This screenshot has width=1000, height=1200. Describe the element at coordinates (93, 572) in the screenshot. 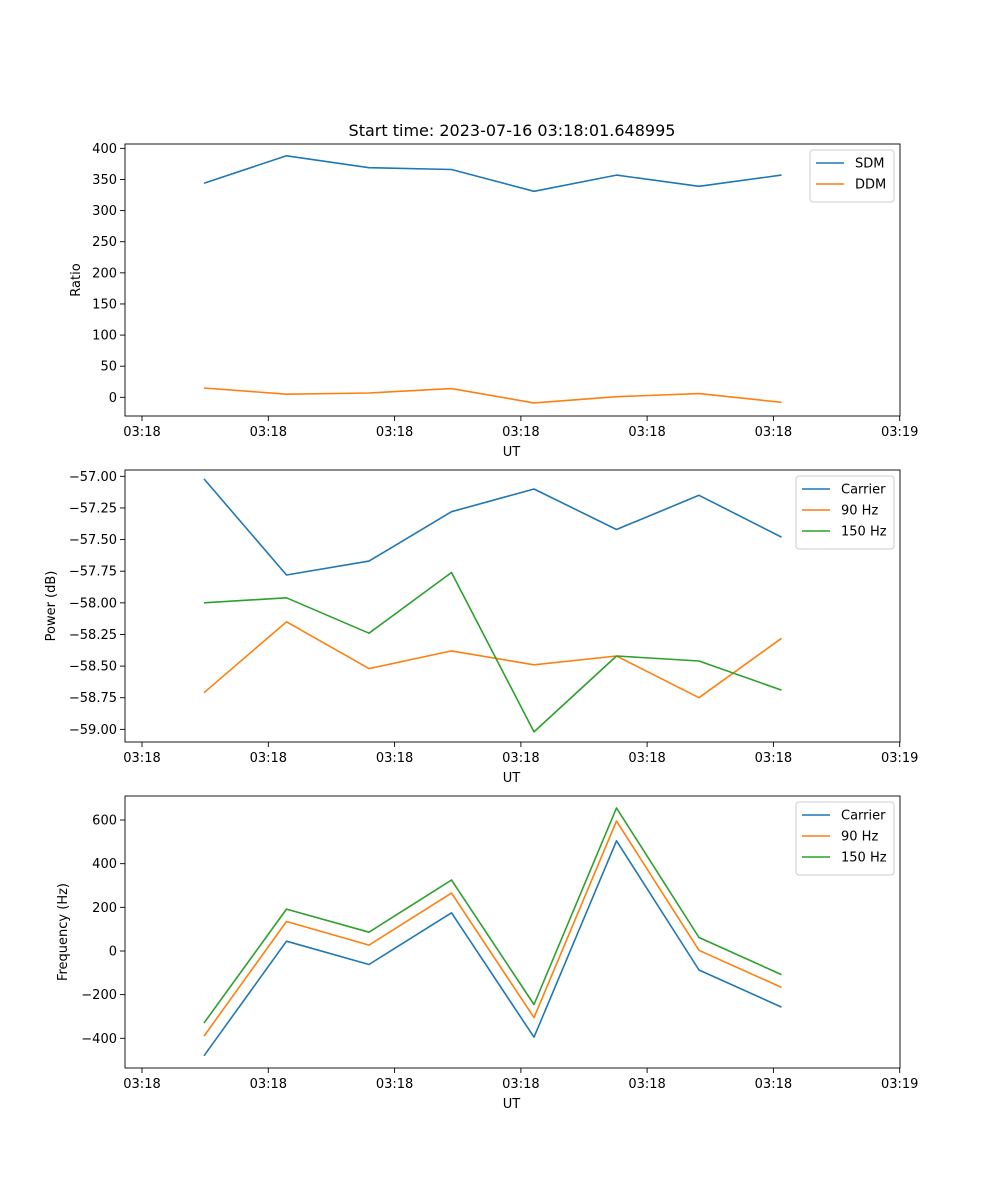

I see `y-tick-label: −57.75` at that location.